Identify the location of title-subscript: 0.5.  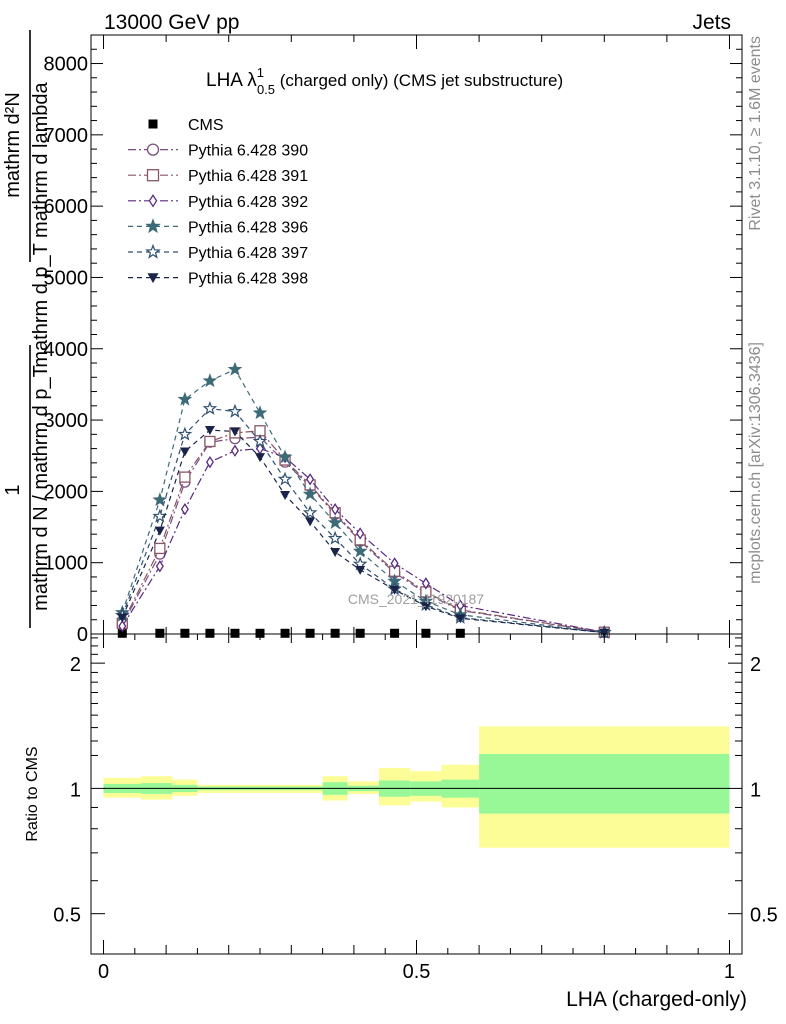
(266, 89).